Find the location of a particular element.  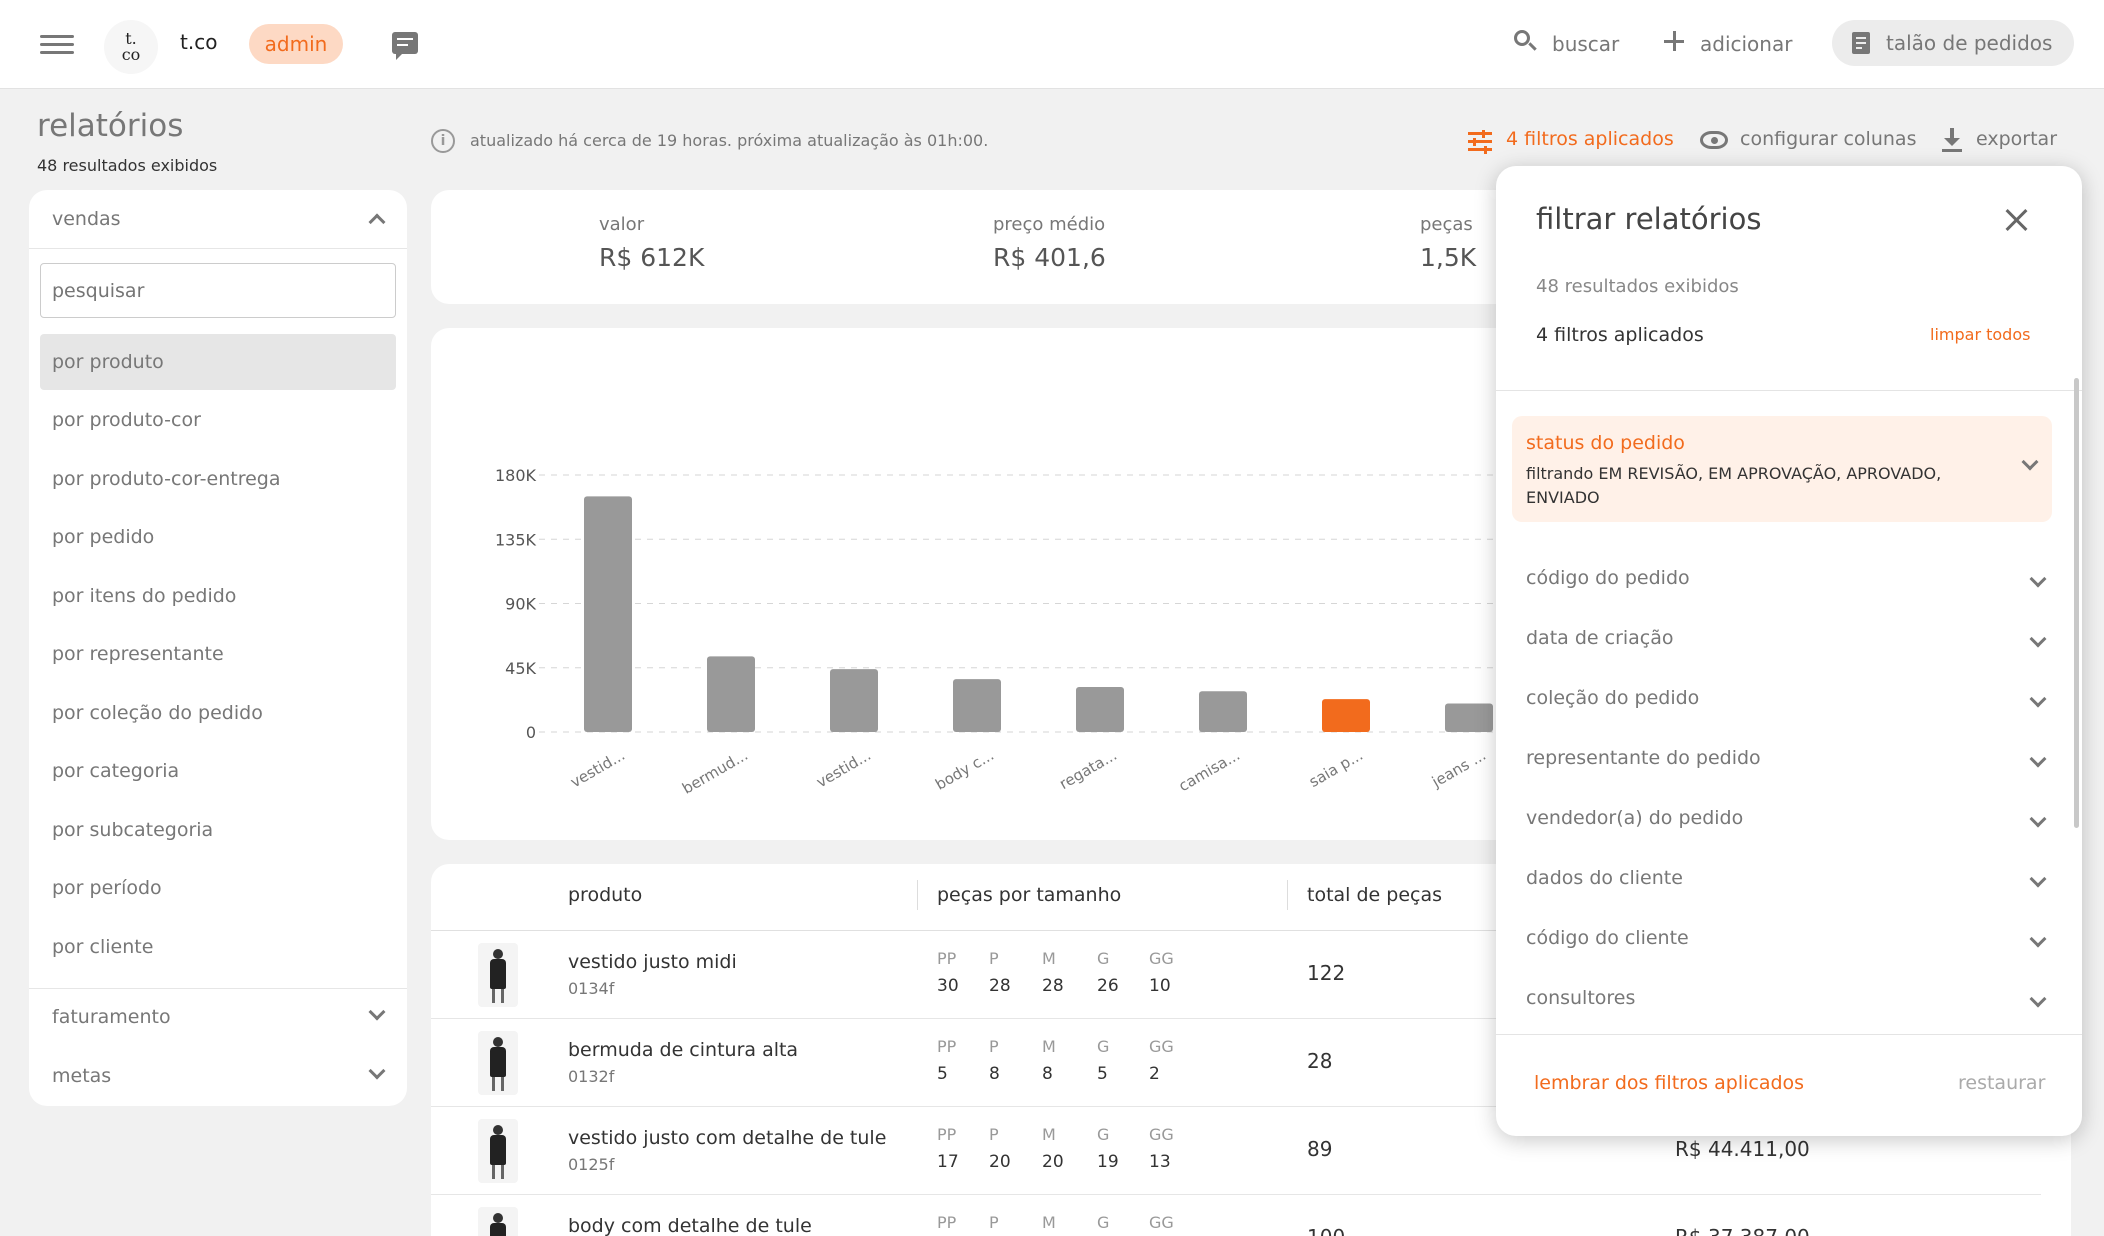

filter-order-representative: representante do pedido is located at coordinates (1789, 767).